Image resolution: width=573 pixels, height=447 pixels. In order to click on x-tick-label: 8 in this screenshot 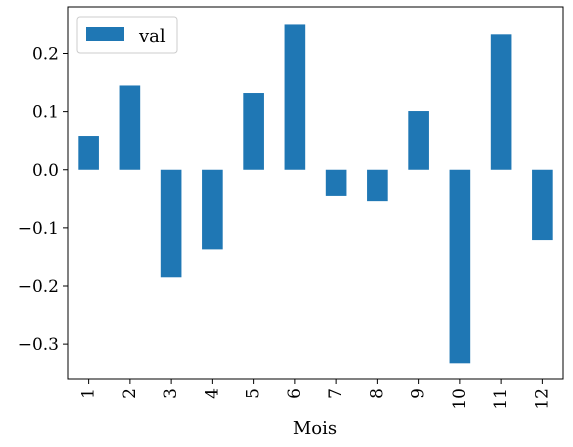, I will do `click(377, 393)`.